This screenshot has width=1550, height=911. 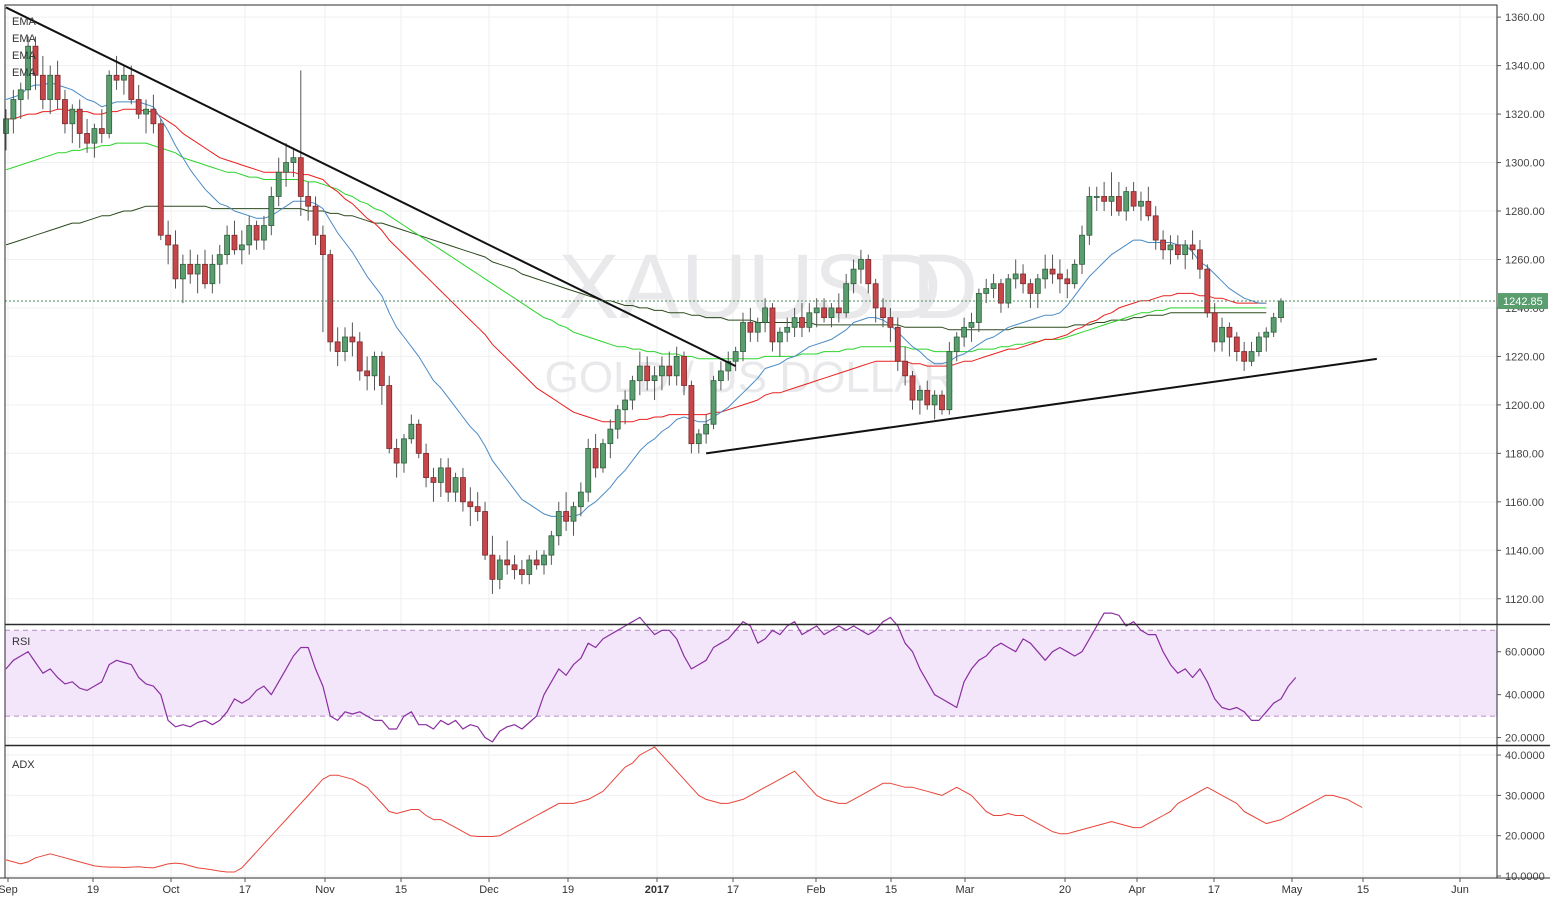 What do you see at coordinates (1524, 551) in the screenshot?
I see `price-y-tick-label: 1140.00` at bounding box center [1524, 551].